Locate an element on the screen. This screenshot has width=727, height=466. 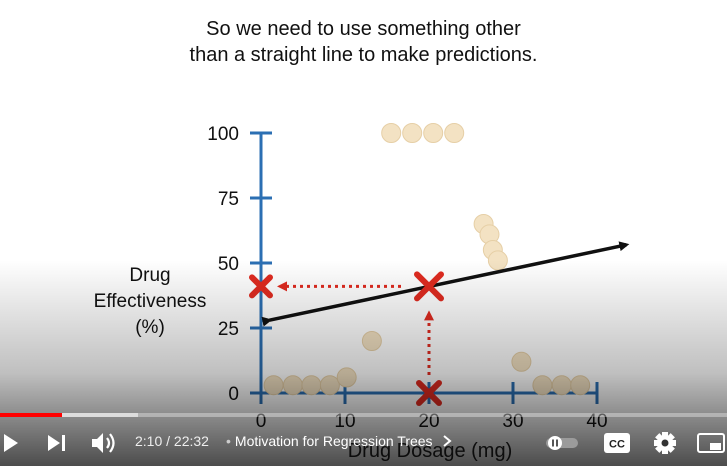
played-bar is located at coordinates (31, 415).